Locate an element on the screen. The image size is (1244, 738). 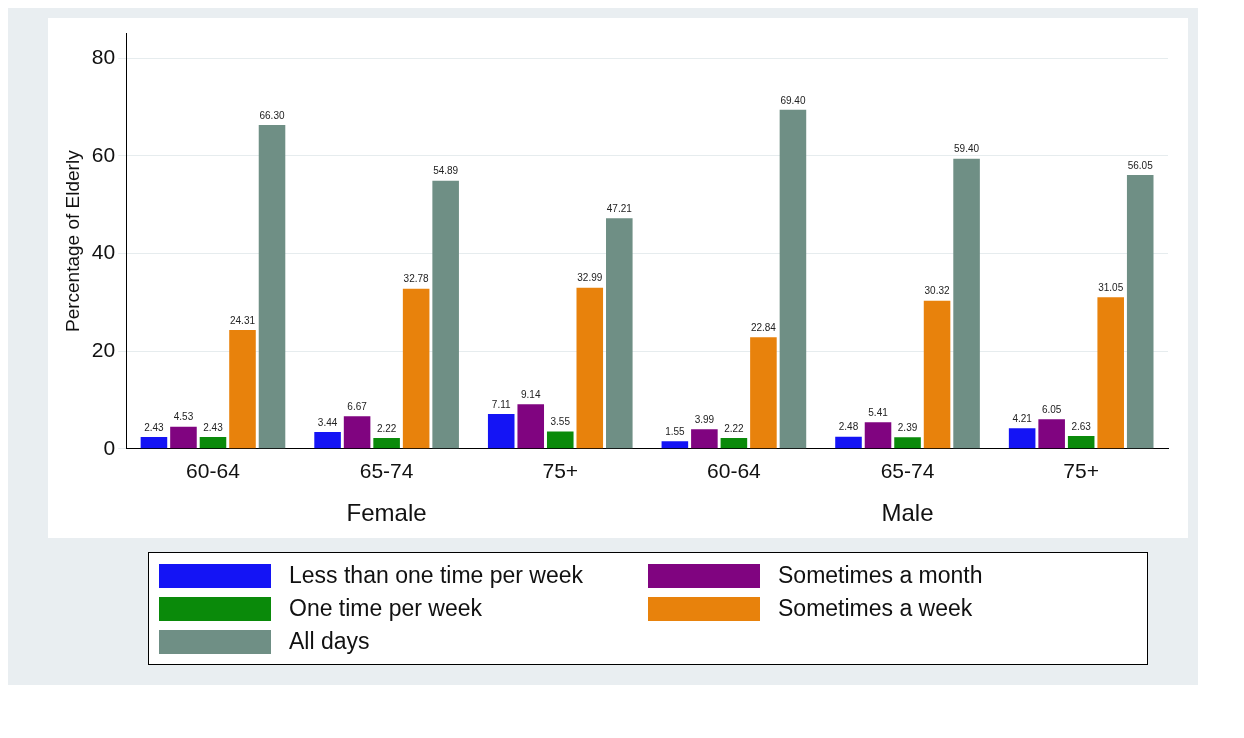
legend-label: Less than one time per week is located at coordinates (436, 575).